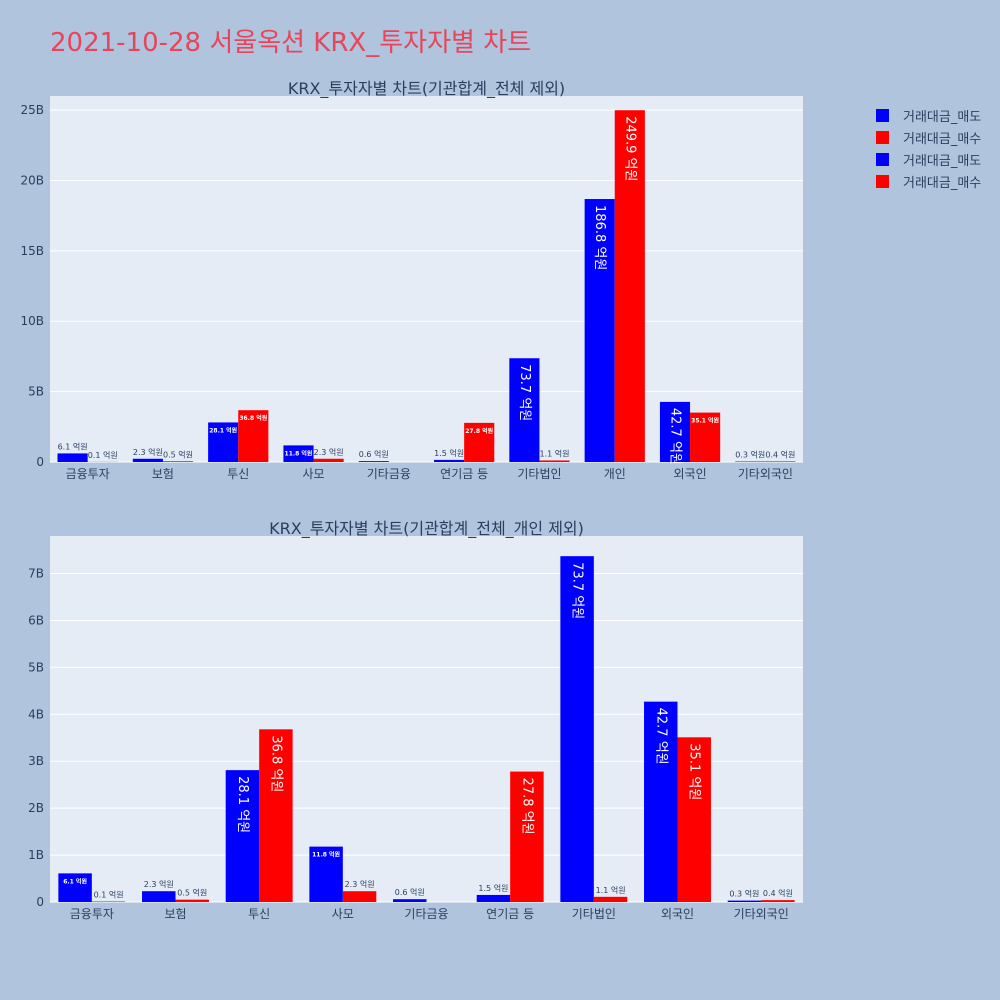 This screenshot has height=1000, width=1000. What do you see at coordinates (36, 761) in the screenshot?
I see `y-tick-label: 3B` at bounding box center [36, 761].